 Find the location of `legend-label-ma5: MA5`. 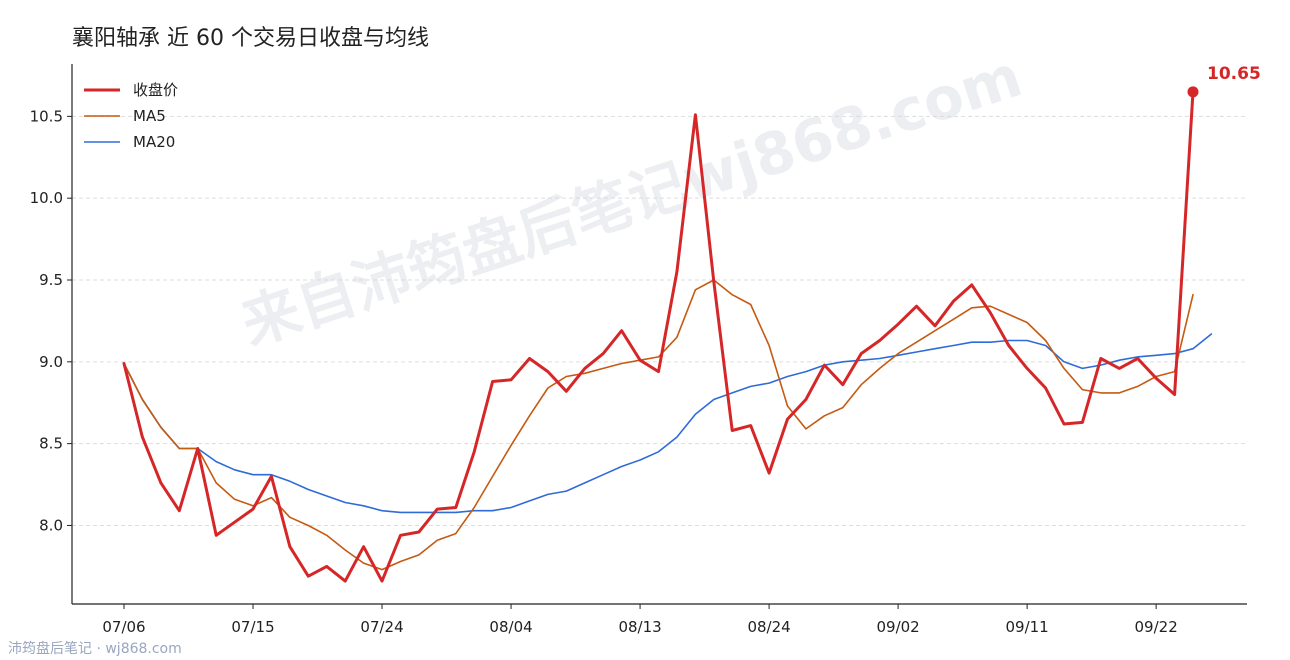

legend-label-ma5: MA5 is located at coordinates (149, 116).